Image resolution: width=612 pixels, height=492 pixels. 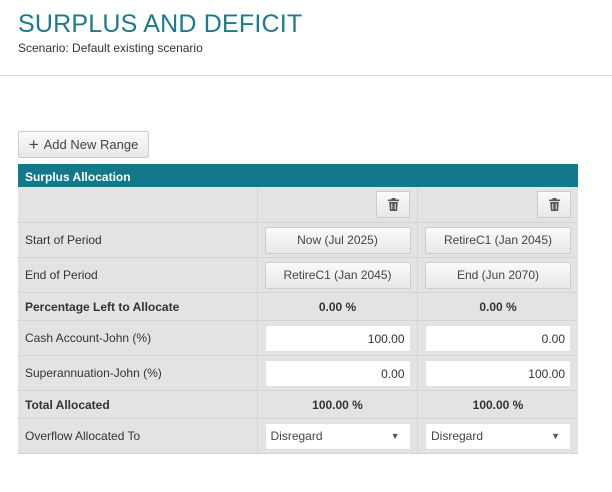 I want to click on table-header: Surplus Allocation, so click(x=298, y=175).